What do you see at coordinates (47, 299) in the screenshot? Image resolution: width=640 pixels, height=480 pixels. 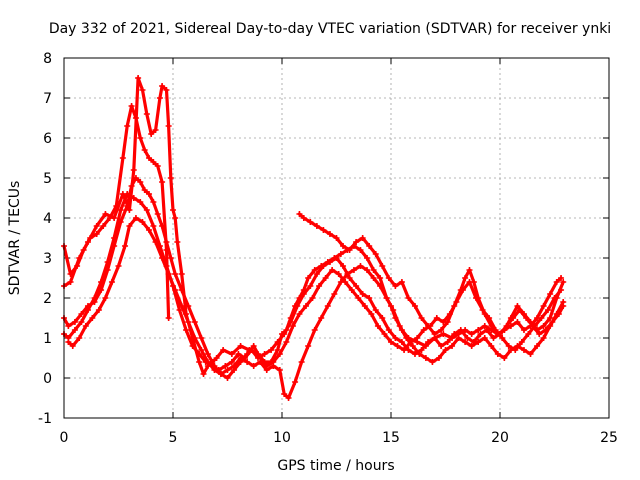 I see `y-tick-label: 2` at bounding box center [47, 299].